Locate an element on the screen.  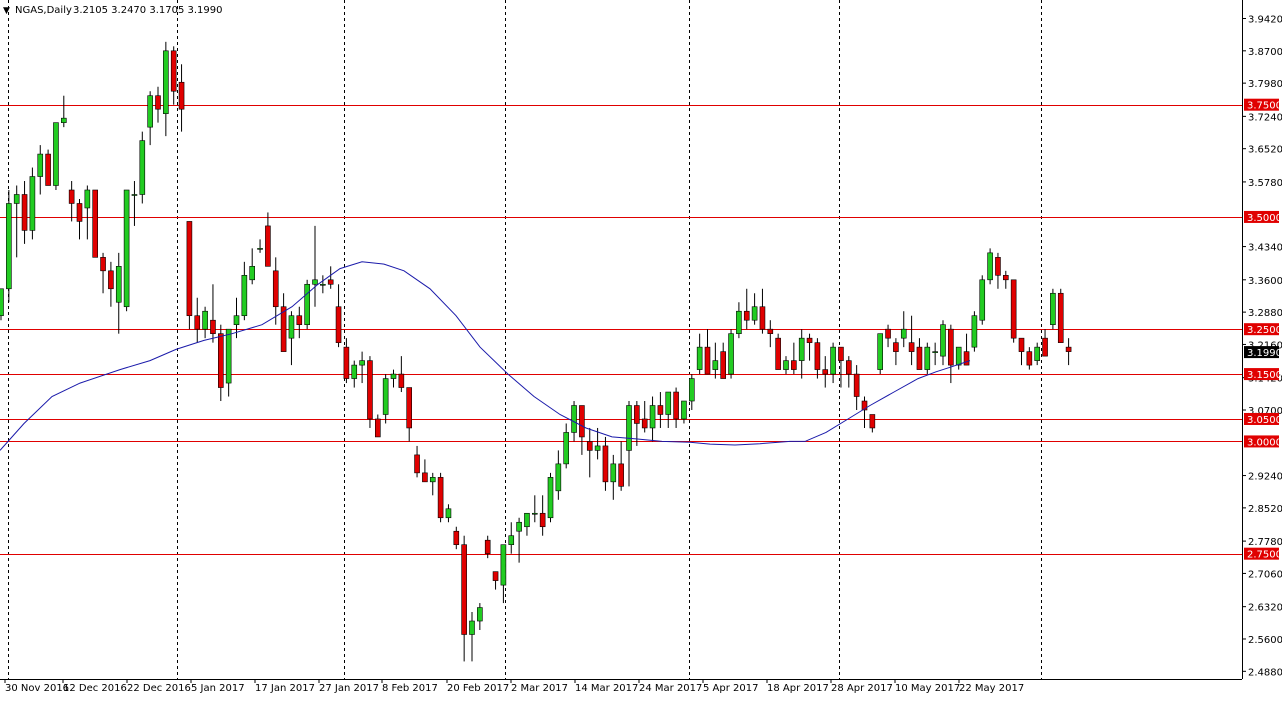
x-tick-label: 24 Mar 2017 is located at coordinates (670, 688).